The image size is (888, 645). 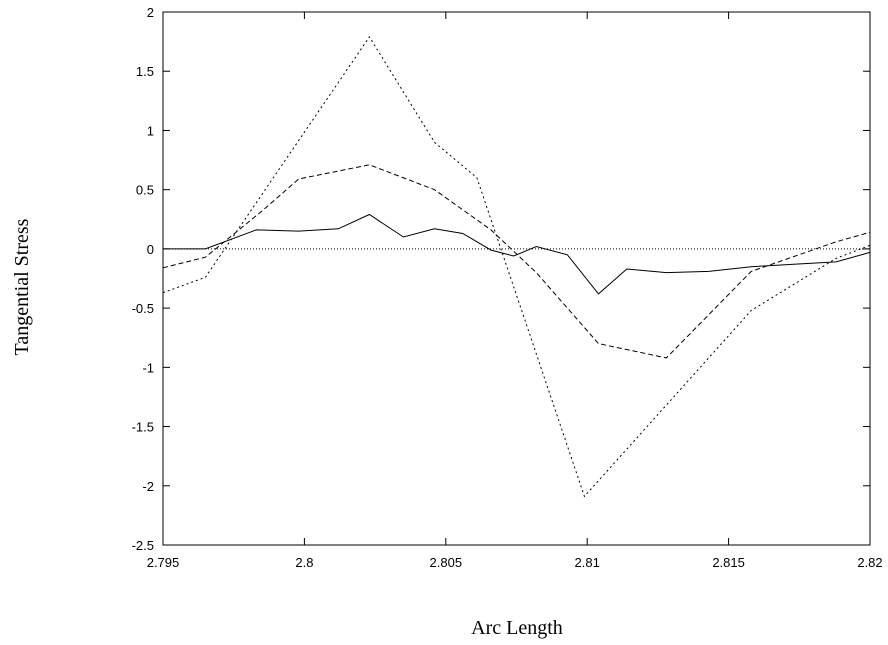 What do you see at coordinates (446, 562) in the screenshot?
I see `x-tick-label: 2.805` at bounding box center [446, 562].